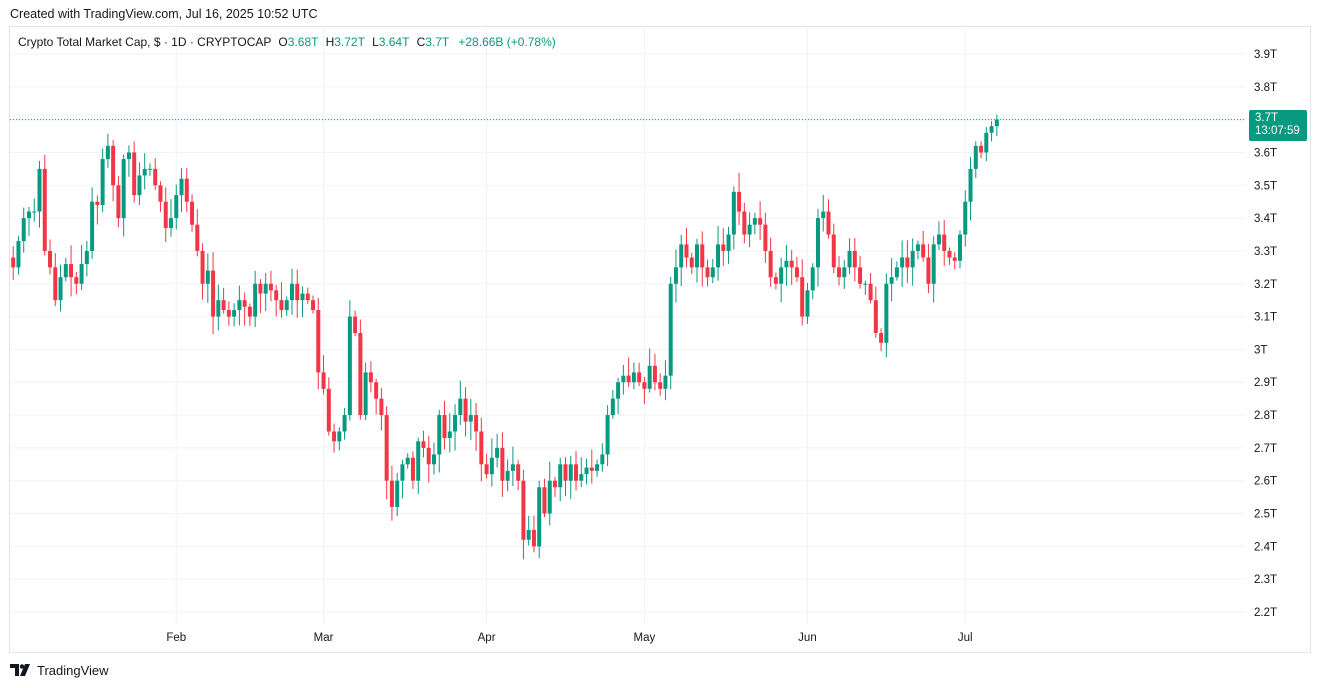 The width and height of the screenshot is (1322, 688). What do you see at coordinates (59, 670) in the screenshot?
I see `footer: TradingView` at bounding box center [59, 670].